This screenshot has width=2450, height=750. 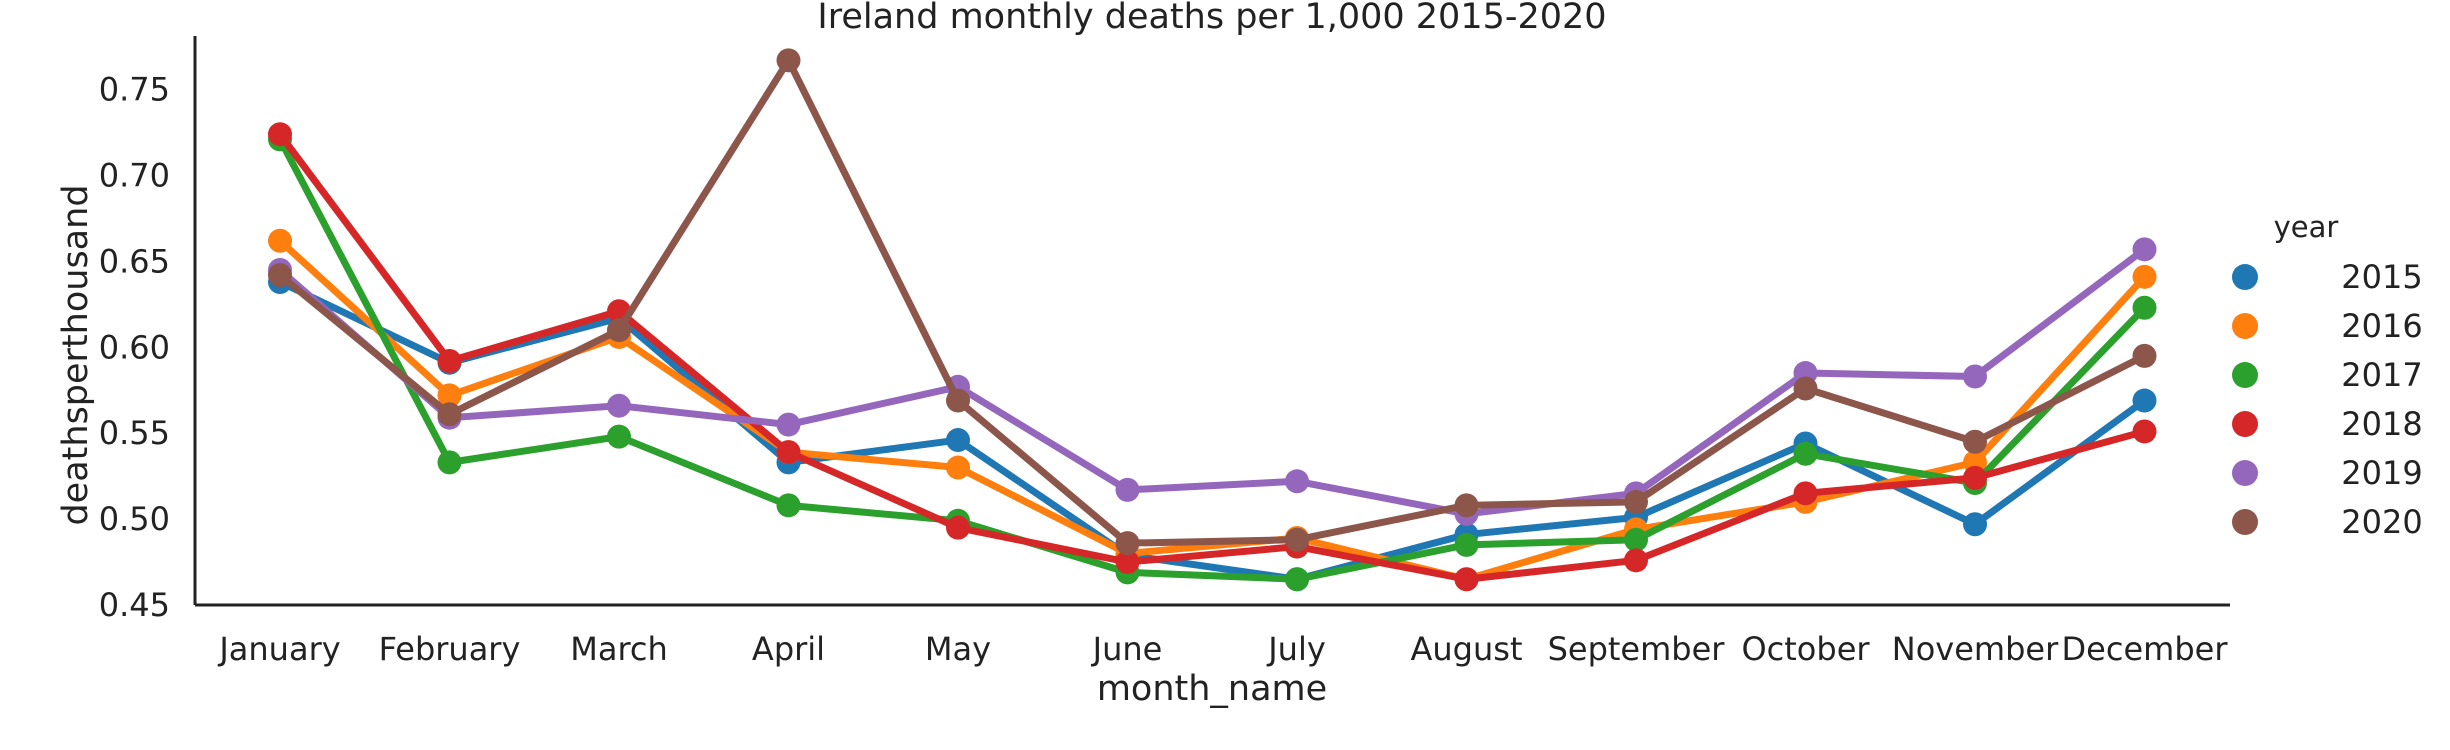 I want to click on legend-item: 2018, so click(x=2327, y=424).